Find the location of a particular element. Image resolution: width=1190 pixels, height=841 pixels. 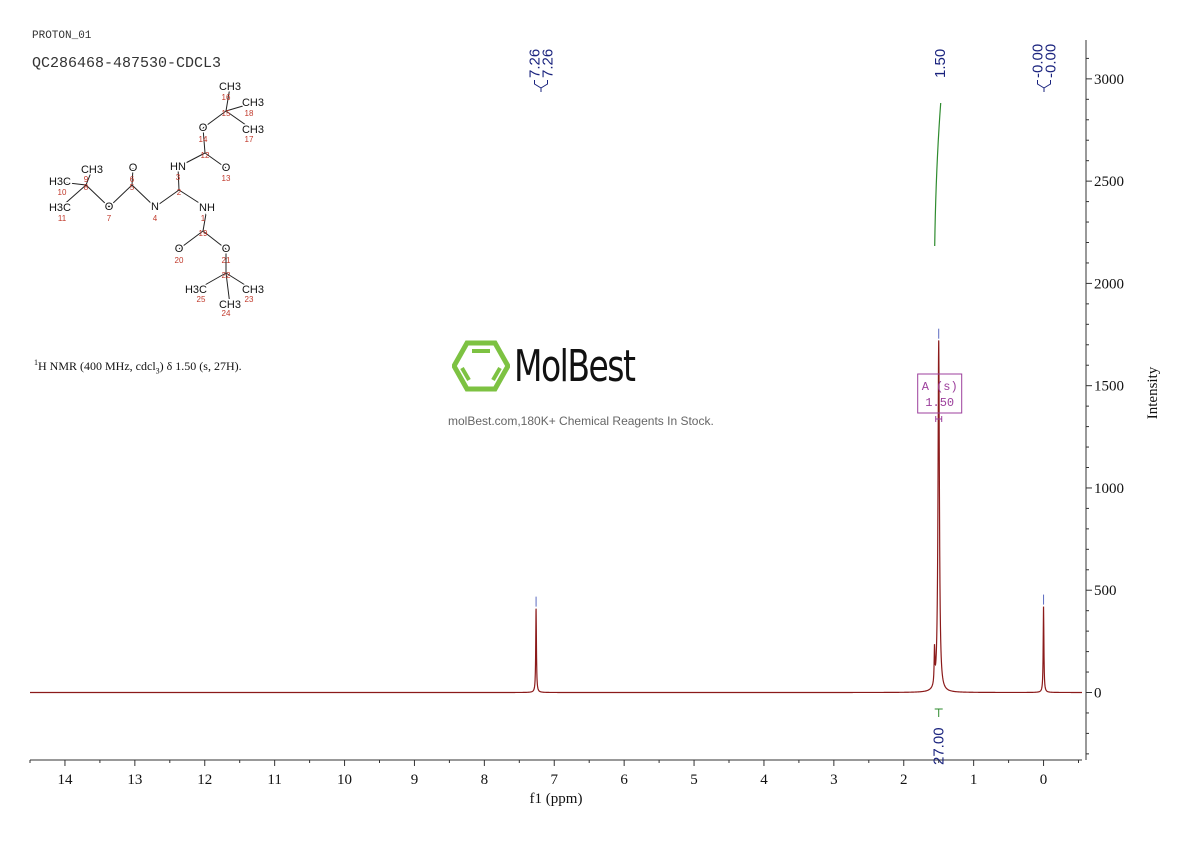

x-tick-label: 2 is located at coordinates (904, 780).